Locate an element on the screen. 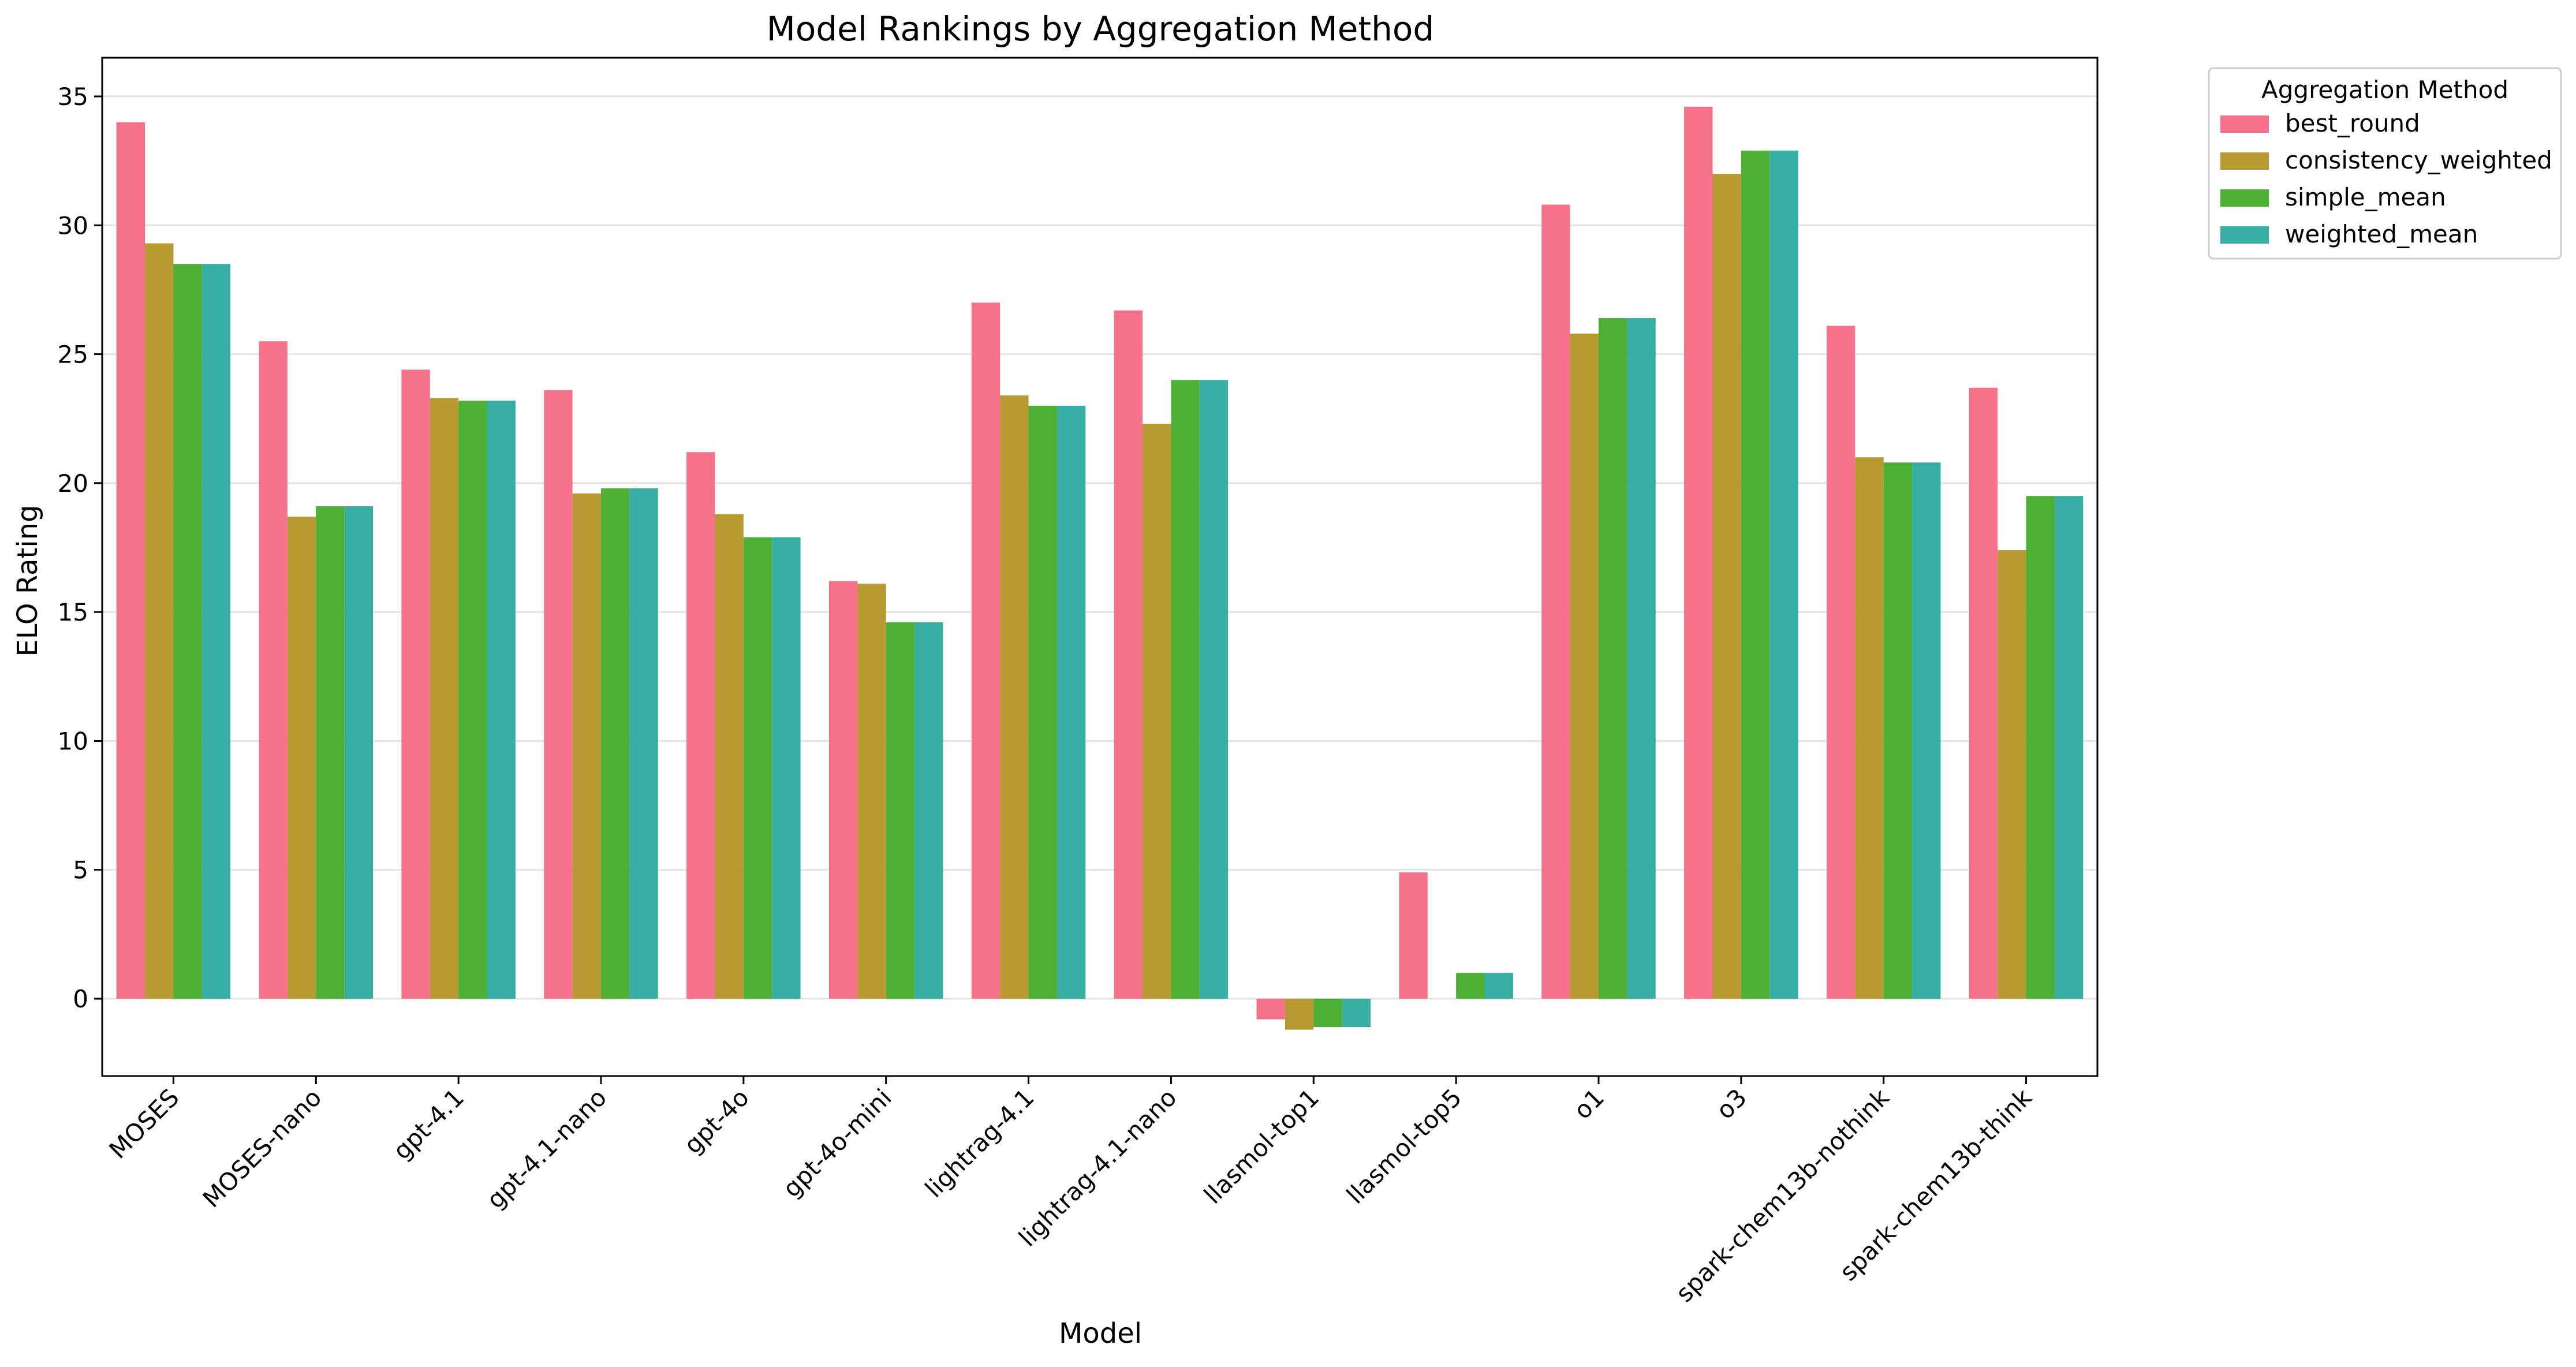 This screenshot has width=2576, height=1367. y-tick-label: 10 is located at coordinates (73, 741).